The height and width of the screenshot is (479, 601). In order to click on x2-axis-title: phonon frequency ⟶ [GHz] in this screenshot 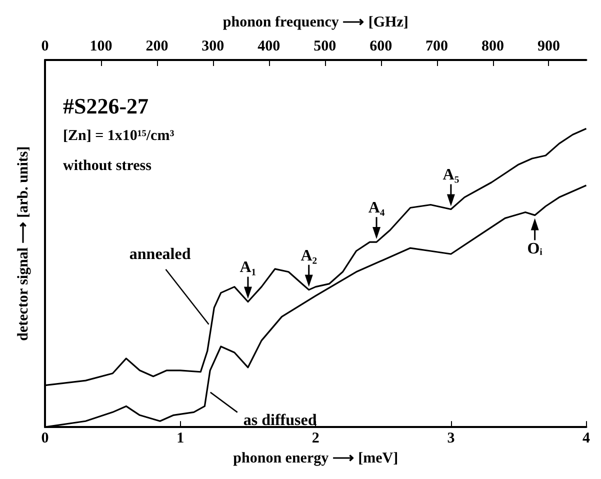, I will do `click(315, 22)`.